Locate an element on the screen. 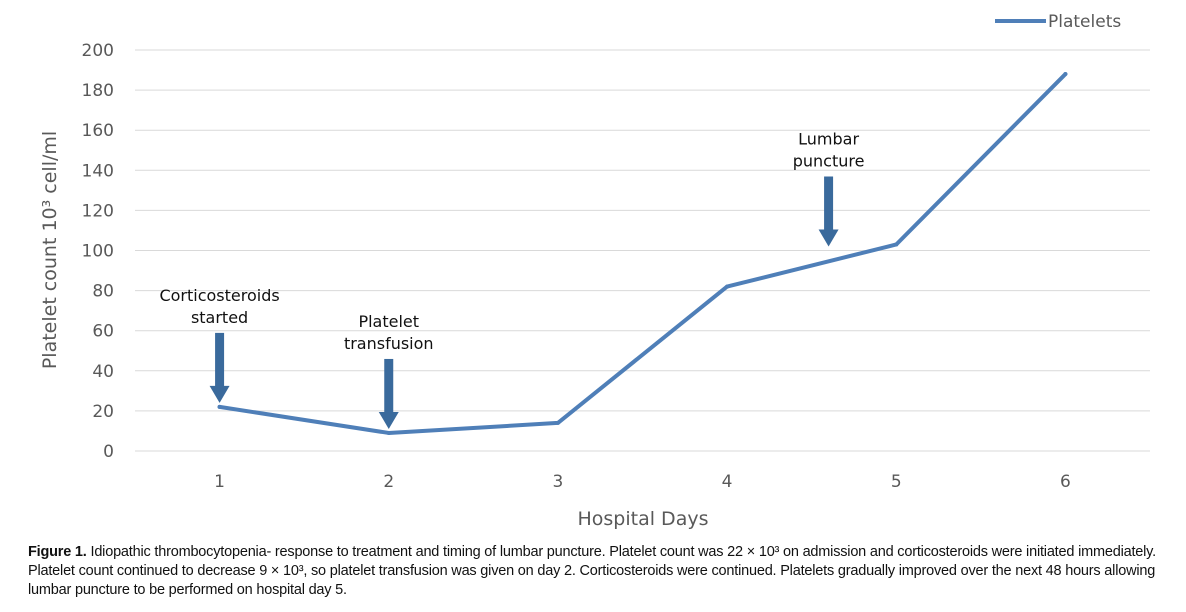 This screenshot has width=1186, height=612. y-axis-label: Platelet count 10³ cell/ml is located at coordinates (50, 250).